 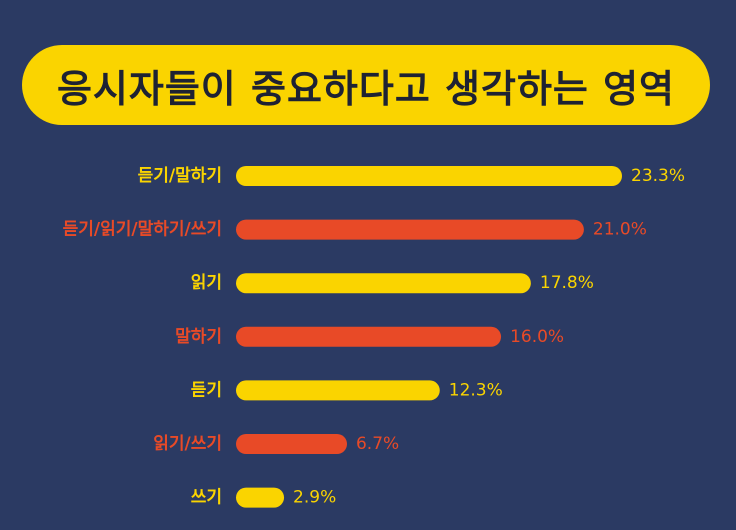 I want to click on category-label: 듣기/말하기, so click(x=180, y=175).